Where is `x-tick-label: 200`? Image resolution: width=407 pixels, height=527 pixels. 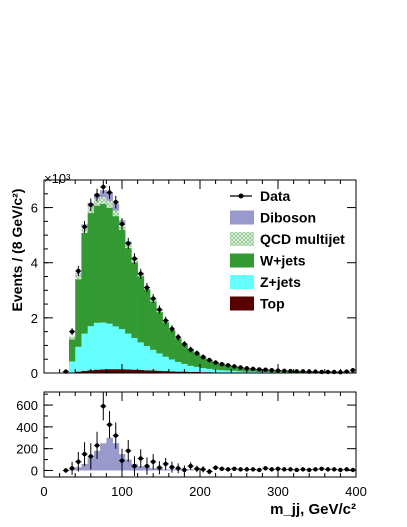
x-tick-label: 200 is located at coordinates (200, 491).